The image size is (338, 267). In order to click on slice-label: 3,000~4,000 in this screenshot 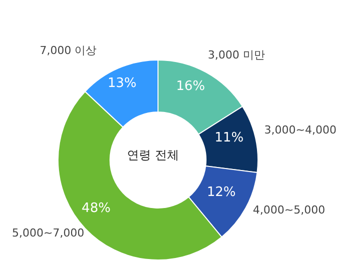, I will do `click(300, 130)`.